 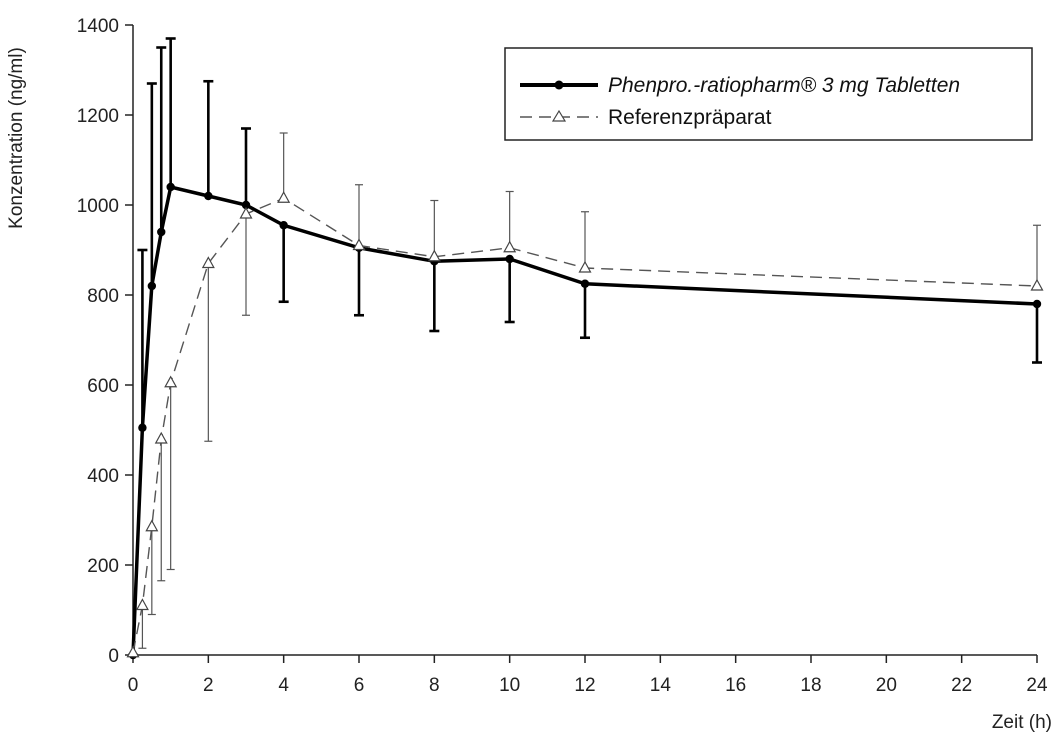 I want to click on x-tick-label: 16, so click(x=735, y=685).